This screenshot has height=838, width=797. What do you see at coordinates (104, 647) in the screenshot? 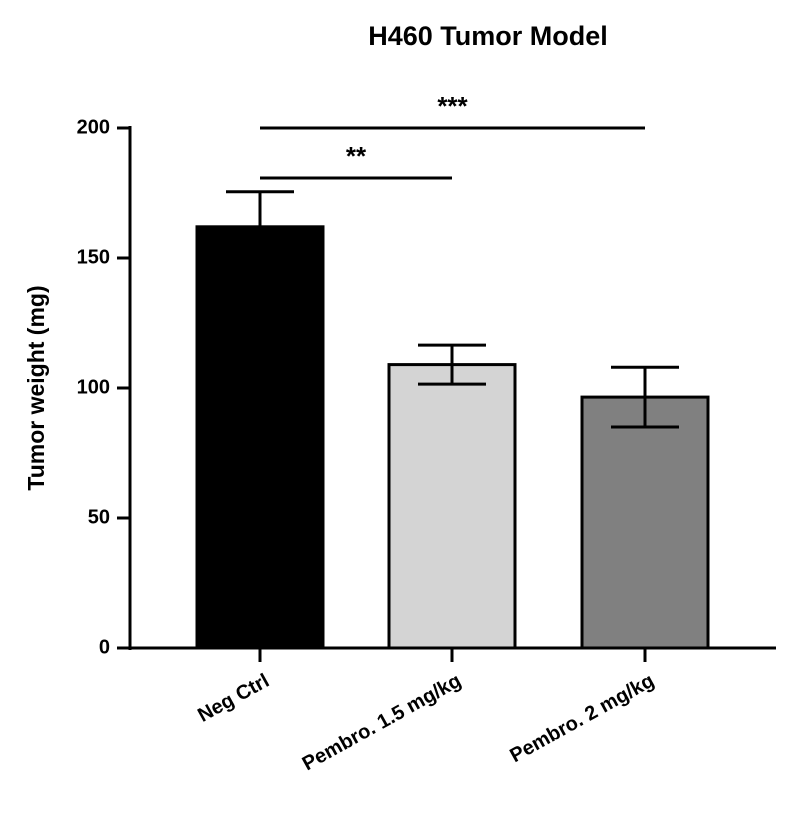
I see `y-tick-label: 0` at bounding box center [104, 647].